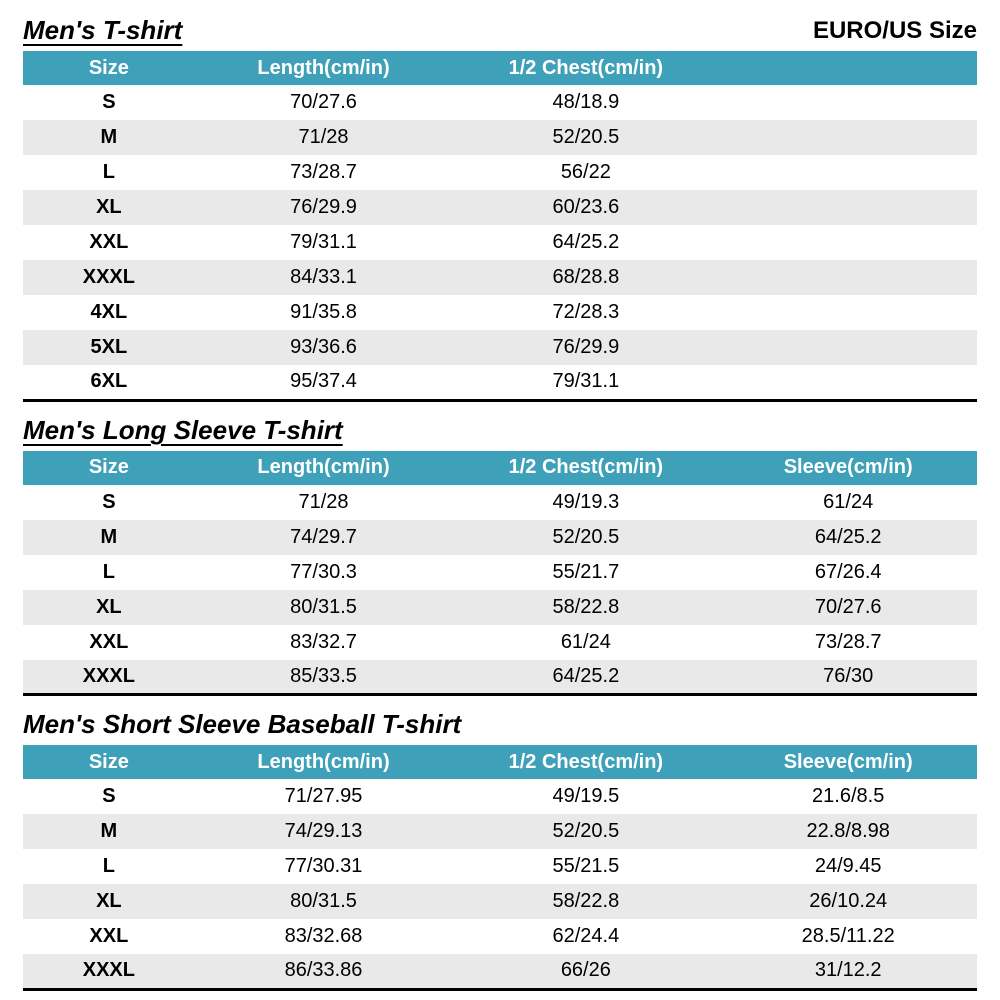  What do you see at coordinates (323, 641) in the screenshot?
I see `measurement-cell: 83/32.7` at bounding box center [323, 641].